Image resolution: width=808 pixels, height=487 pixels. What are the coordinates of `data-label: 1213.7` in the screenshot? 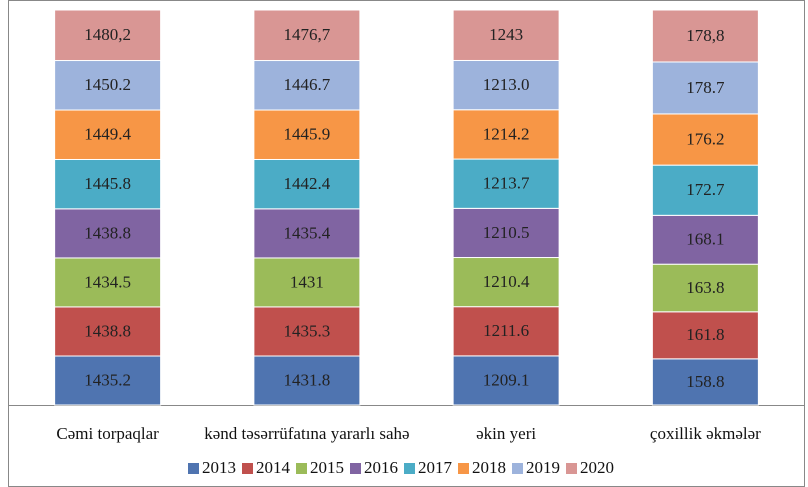 It's located at (506, 183).